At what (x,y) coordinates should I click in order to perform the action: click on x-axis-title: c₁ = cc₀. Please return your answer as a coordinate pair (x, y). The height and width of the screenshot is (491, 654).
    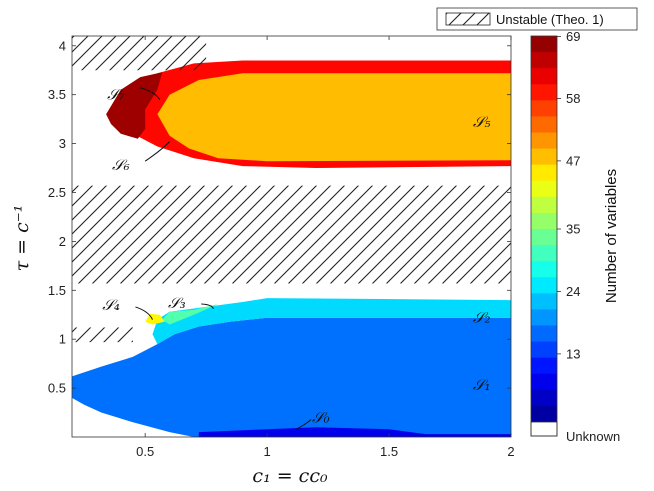
    Looking at the image, I should click on (290, 476).